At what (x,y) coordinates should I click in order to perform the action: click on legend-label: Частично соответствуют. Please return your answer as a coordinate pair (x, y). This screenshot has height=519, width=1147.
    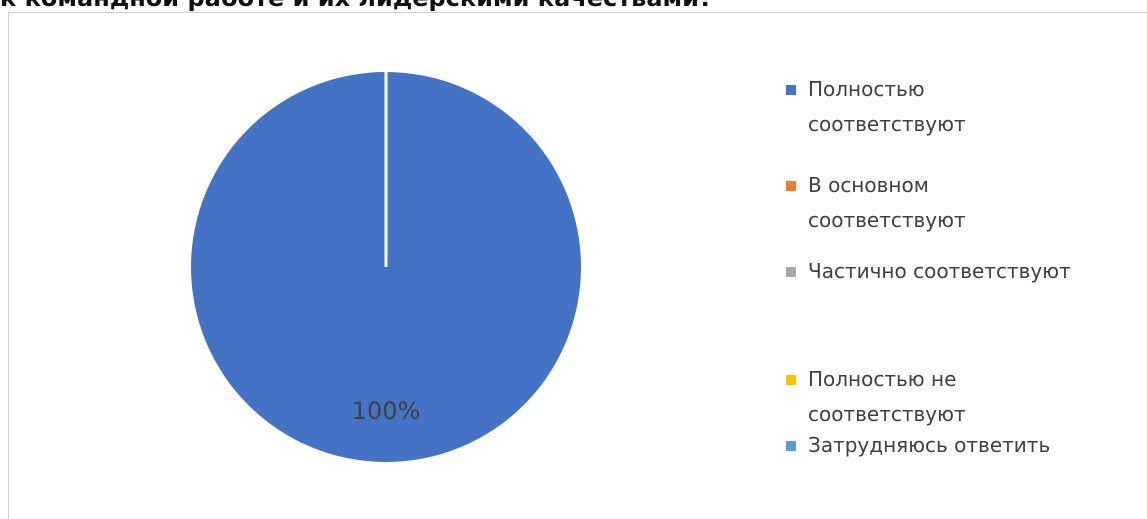
    Looking at the image, I should click on (939, 271).